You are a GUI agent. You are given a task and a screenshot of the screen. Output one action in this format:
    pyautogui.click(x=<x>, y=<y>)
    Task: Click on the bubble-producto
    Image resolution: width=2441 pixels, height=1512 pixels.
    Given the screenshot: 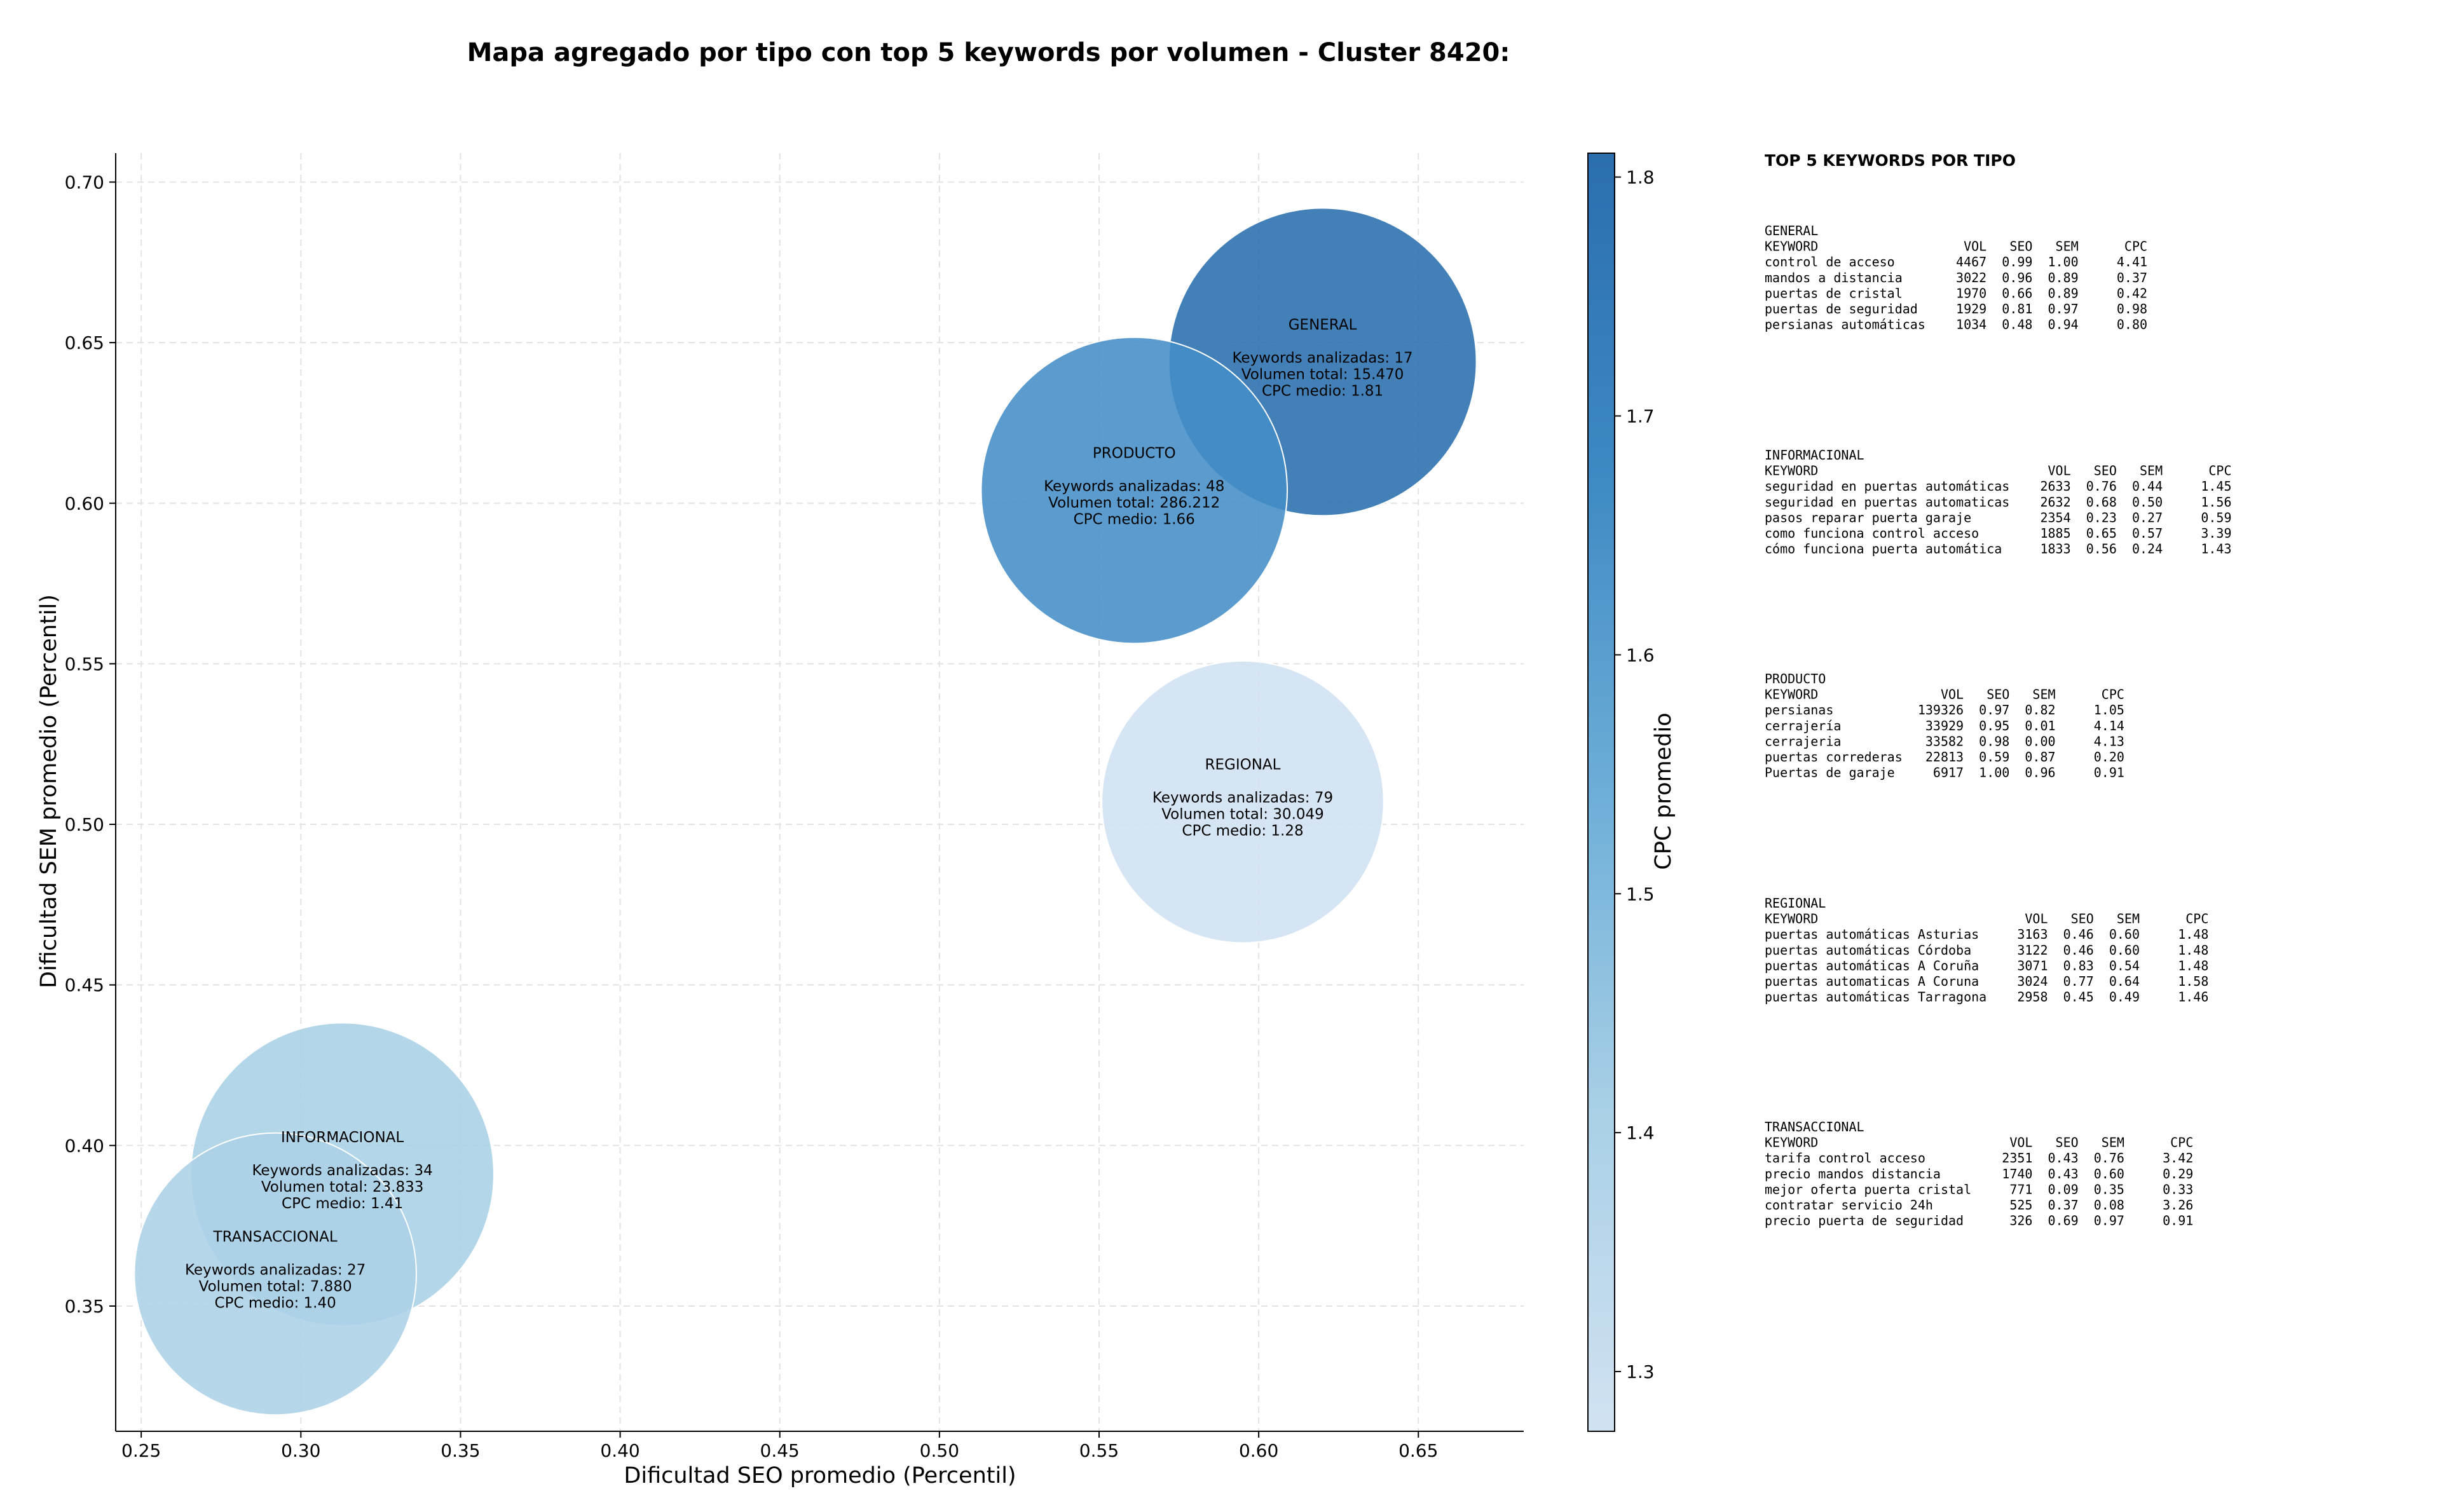 What is the action you would take?
    pyautogui.click(x=1134, y=490)
    